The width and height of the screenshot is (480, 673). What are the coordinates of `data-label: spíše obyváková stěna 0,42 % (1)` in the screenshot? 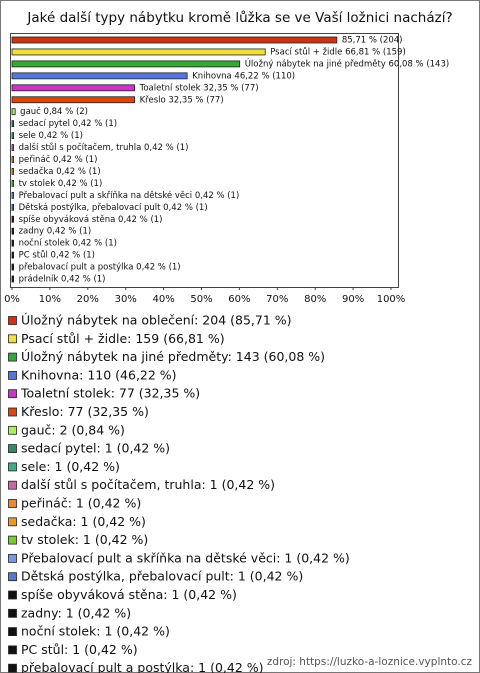 It's located at (91, 219).